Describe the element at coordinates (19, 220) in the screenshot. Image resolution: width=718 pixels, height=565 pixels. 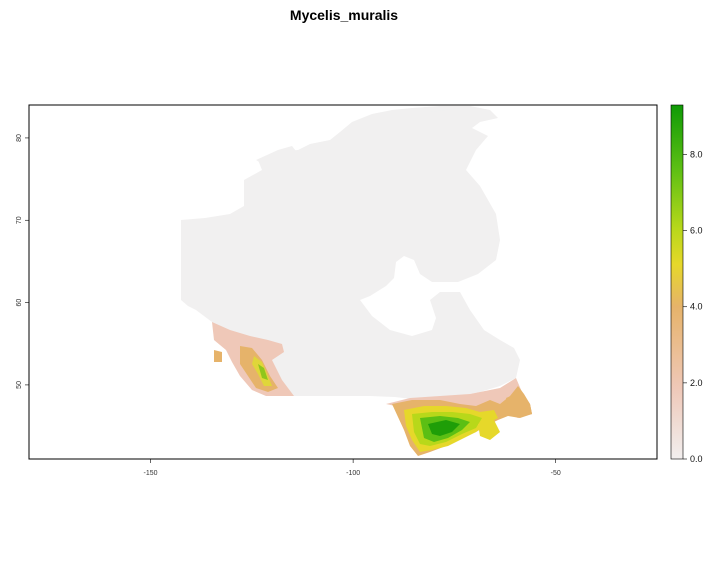
I see `y-tick-label: 70` at that location.